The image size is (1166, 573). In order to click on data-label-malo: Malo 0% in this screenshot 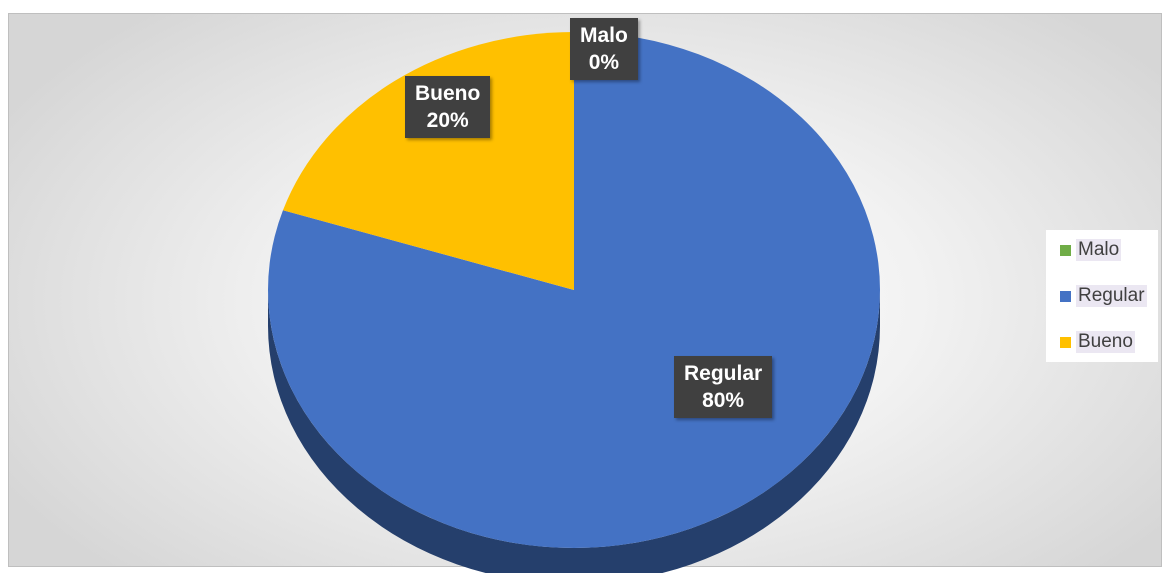, I will do `click(604, 49)`.